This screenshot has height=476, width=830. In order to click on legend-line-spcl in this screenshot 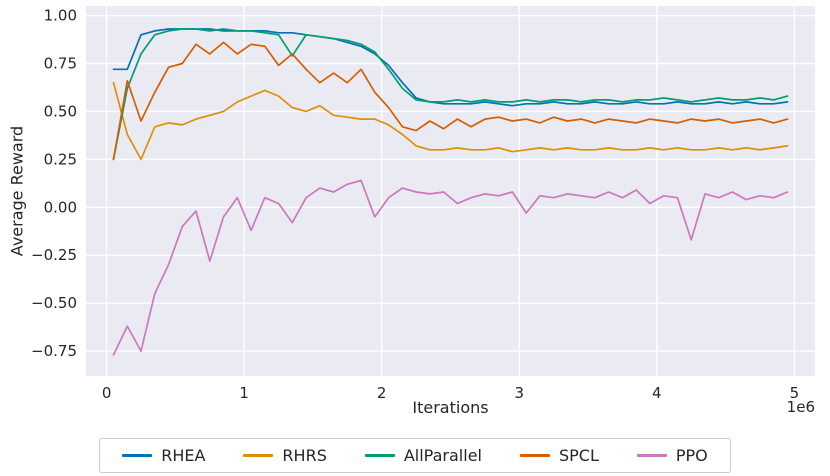, I will do `click(534, 455)`.